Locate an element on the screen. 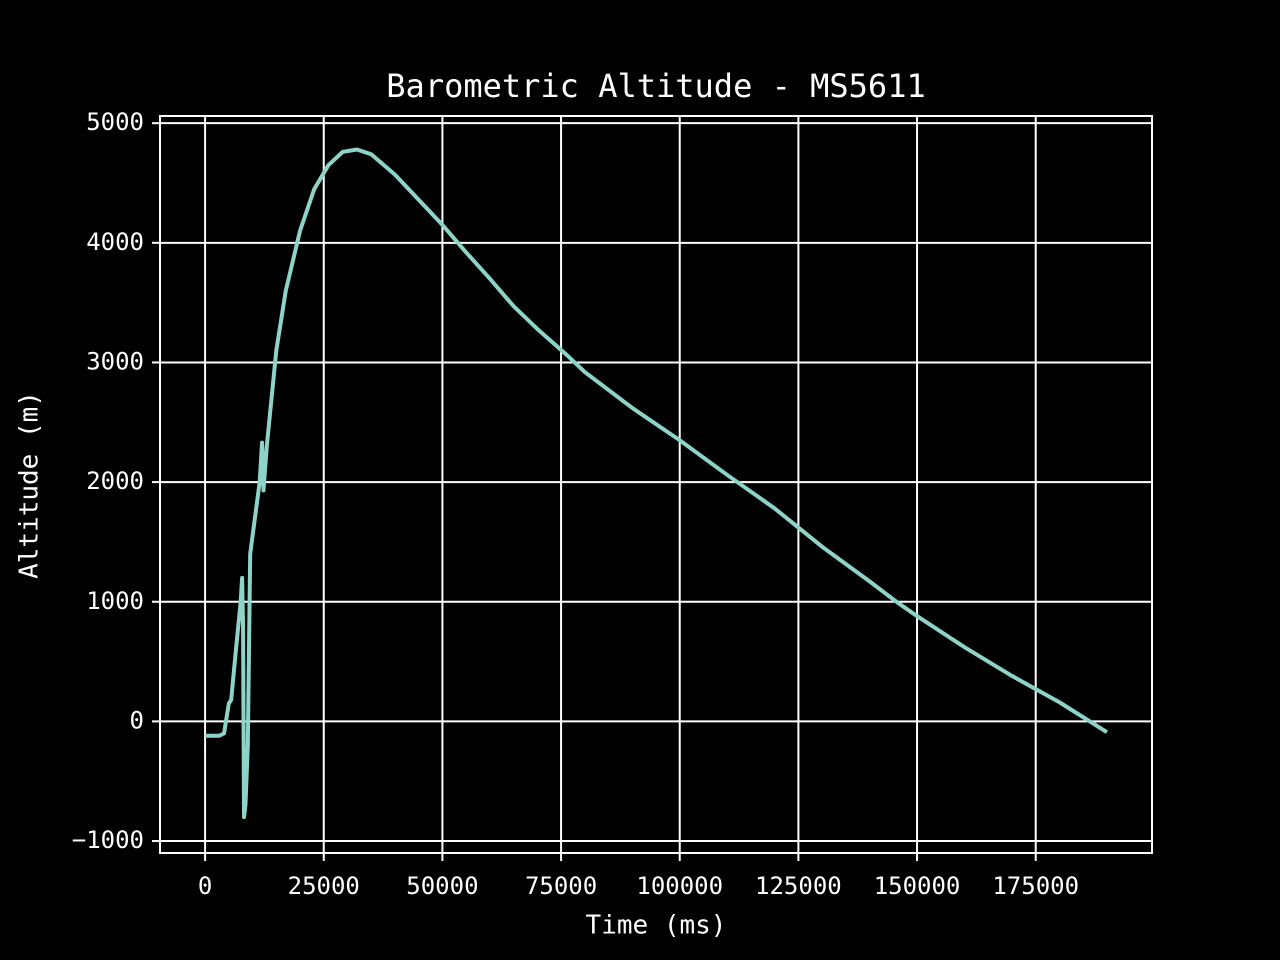 The height and width of the screenshot is (960, 1280). x-tick-label: 150000 is located at coordinates (917, 886).